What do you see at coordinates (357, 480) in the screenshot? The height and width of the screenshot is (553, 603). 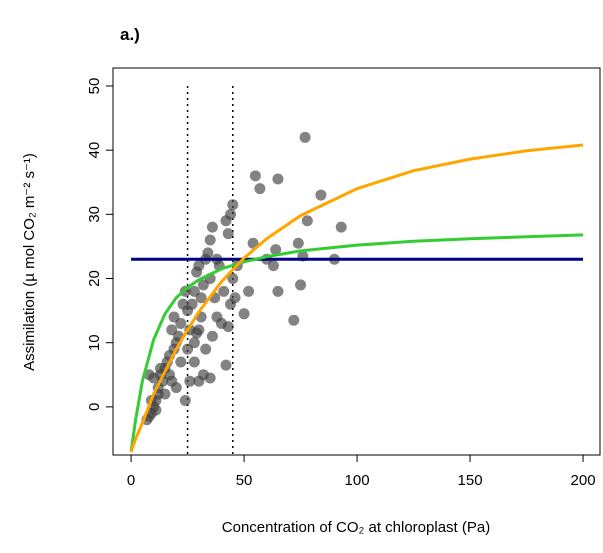 I see `x-tick-label: 100` at bounding box center [357, 480].